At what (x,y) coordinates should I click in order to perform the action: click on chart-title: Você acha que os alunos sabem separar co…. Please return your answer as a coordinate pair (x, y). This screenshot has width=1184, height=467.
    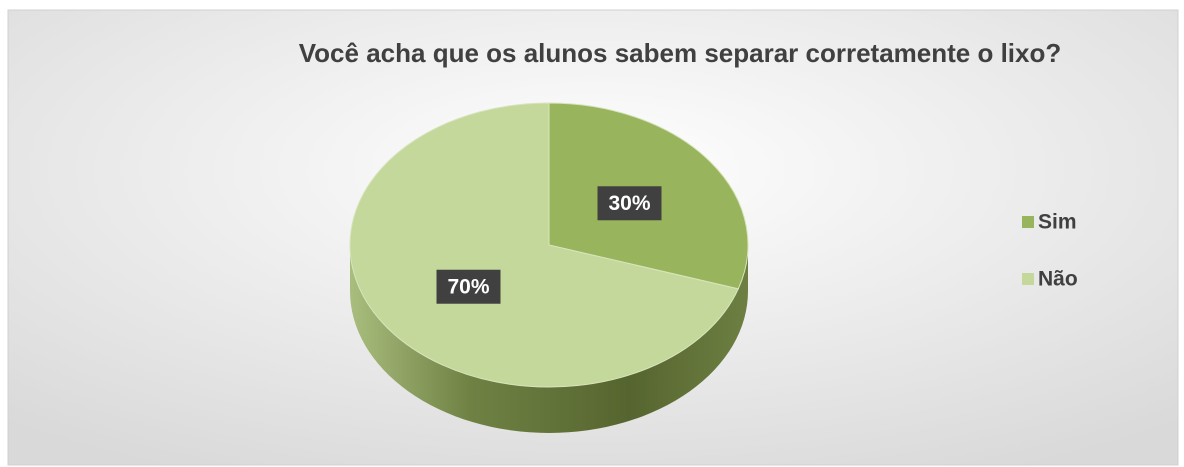
    Looking at the image, I should click on (680, 53).